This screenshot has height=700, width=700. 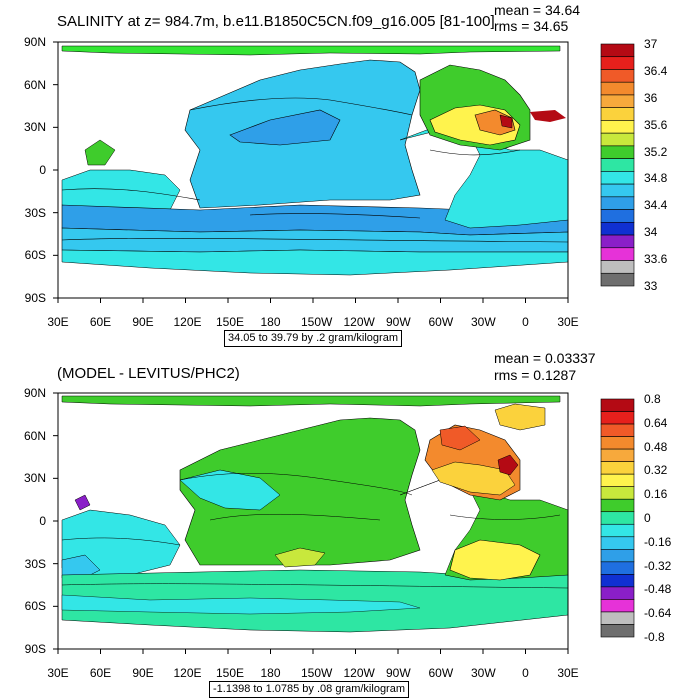 I want to click on colorbar-label: -0.64, so click(x=658, y=613).